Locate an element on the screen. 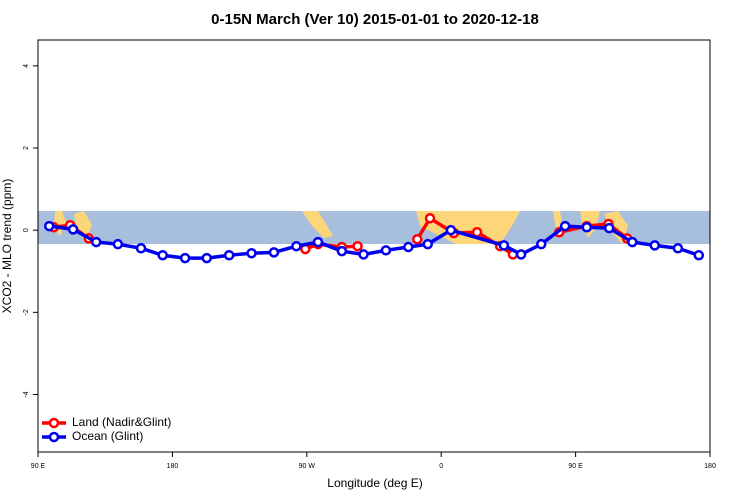  y-tick-label: -2 is located at coordinates (26, 312).